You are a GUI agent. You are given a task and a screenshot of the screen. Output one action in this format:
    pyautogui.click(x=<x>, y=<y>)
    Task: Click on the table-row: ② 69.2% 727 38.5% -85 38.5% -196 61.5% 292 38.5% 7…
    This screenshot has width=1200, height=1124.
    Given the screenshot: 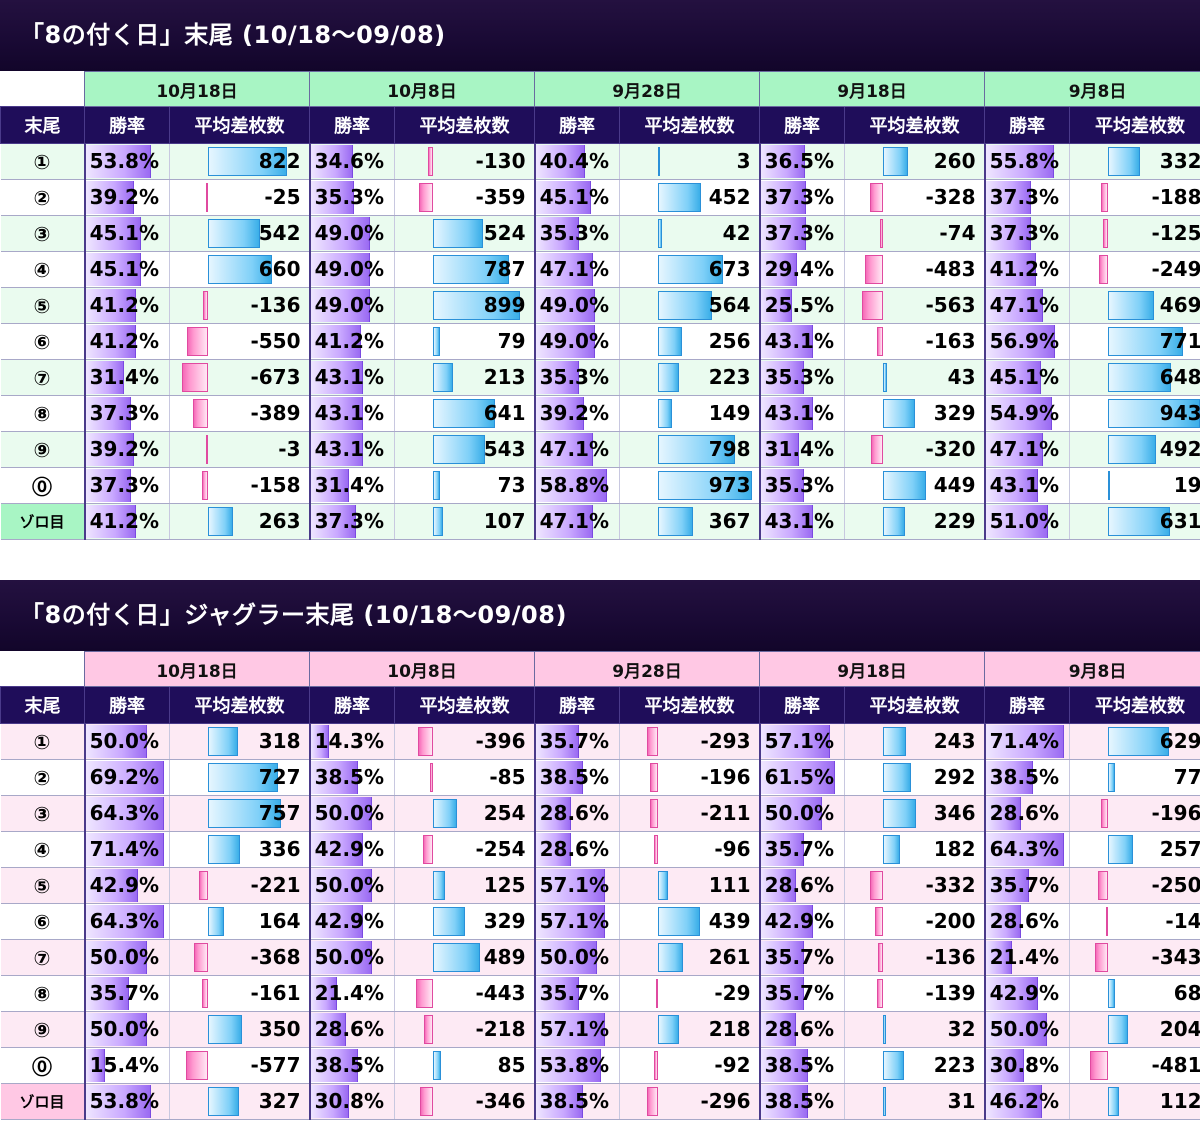 What is the action you would take?
    pyautogui.click(x=600, y=777)
    